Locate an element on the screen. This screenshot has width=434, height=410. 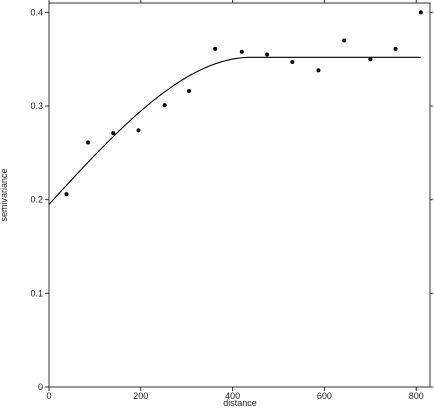
x-tick-label: 200 is located at coordinates (140, 396).